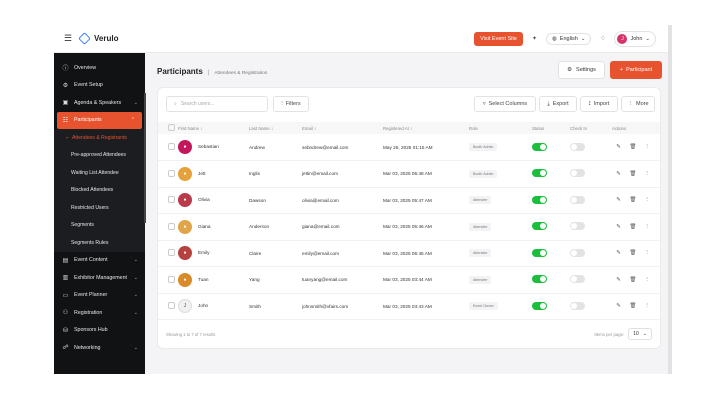 The height and width of the screenshot is (400, 726). I want to click on sidebar-item-networking: ☍ Networking ⌄, so click(99, 348).